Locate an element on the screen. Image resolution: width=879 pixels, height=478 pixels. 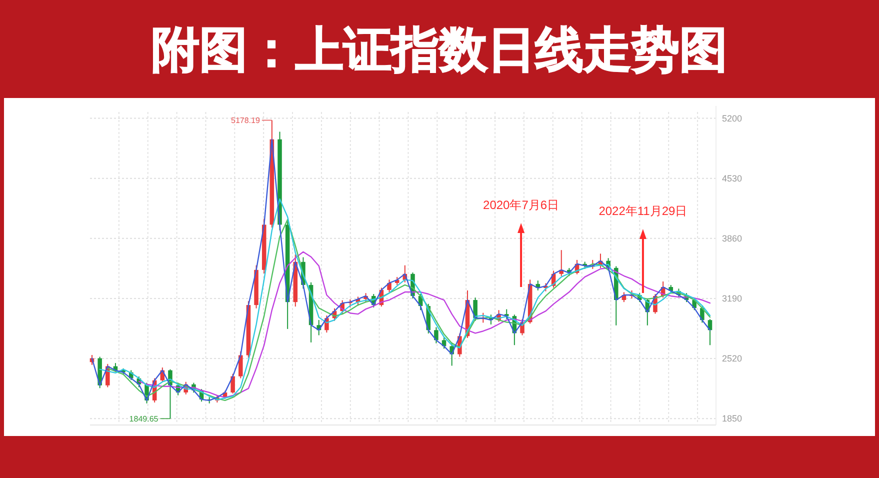
y-tick-label: 3190 is located at coordinates (732, 298).